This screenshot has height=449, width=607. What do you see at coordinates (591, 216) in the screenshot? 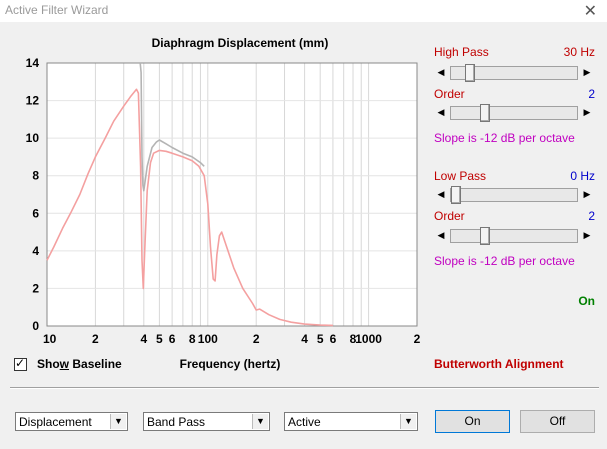
I see `low-pass-order-value: 2` at bounding box center [591, 216].